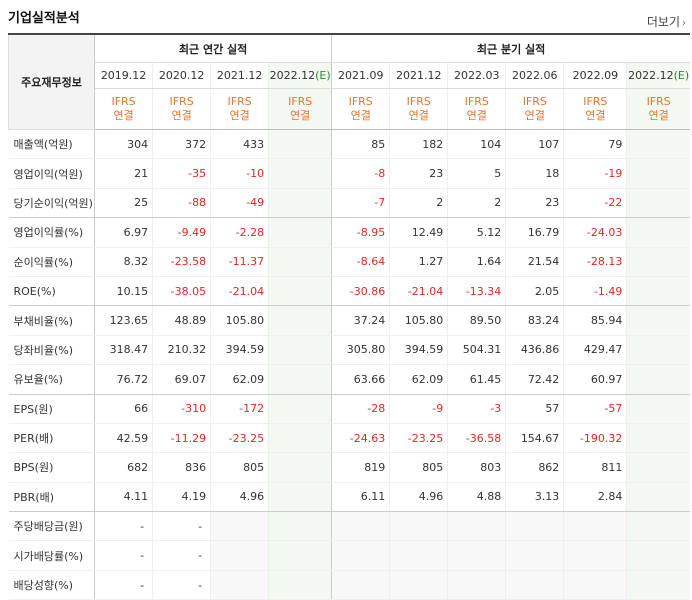 The width and height of the screenshot is (692, 600). I want to click on row-label: 배당성향(%), so click(52, 585).